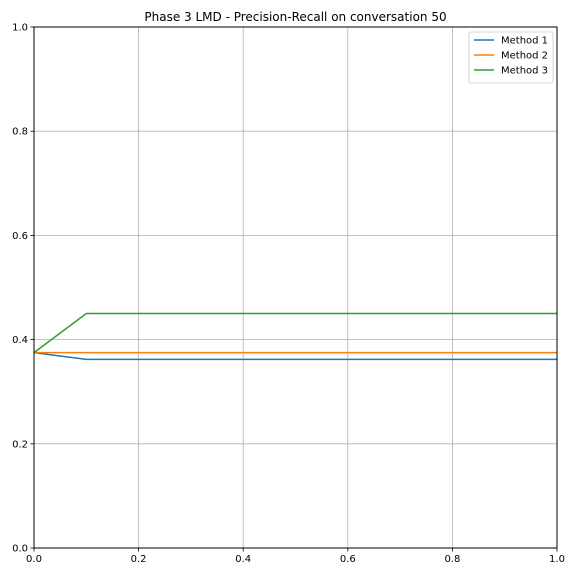  I want to click on y-tick-label: 0.6, so click(20, 236).